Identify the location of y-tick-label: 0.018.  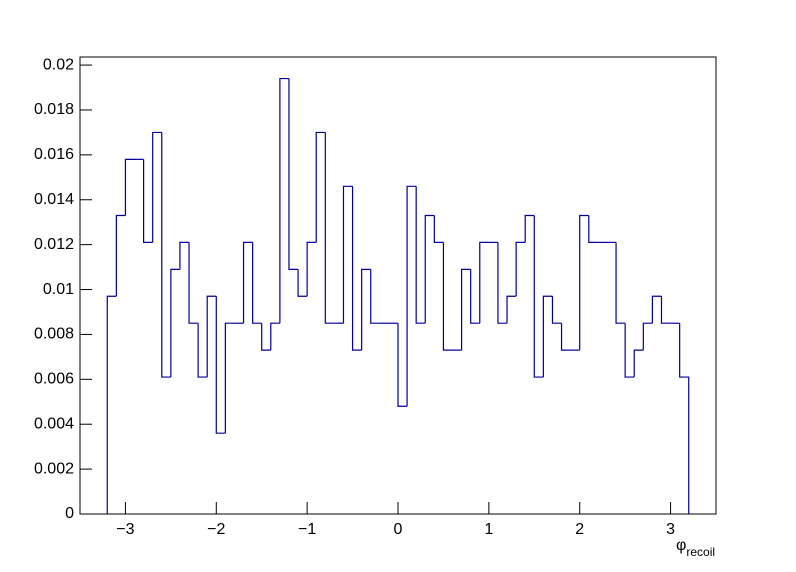
(54, 109).